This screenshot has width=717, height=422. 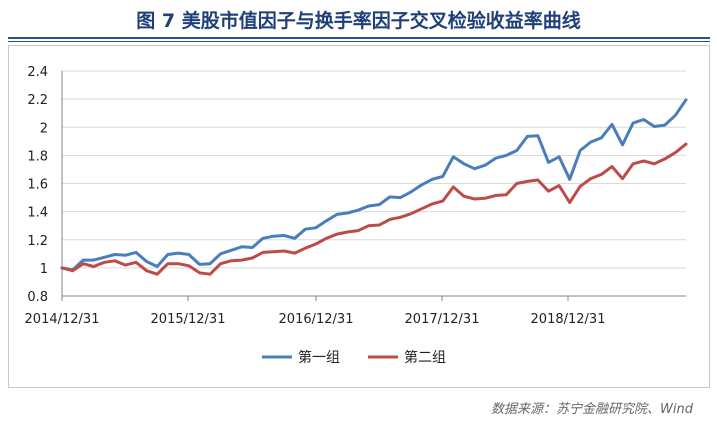 I want to click on x-tick-label: 2014/12/31, so click(x=62, y=319).